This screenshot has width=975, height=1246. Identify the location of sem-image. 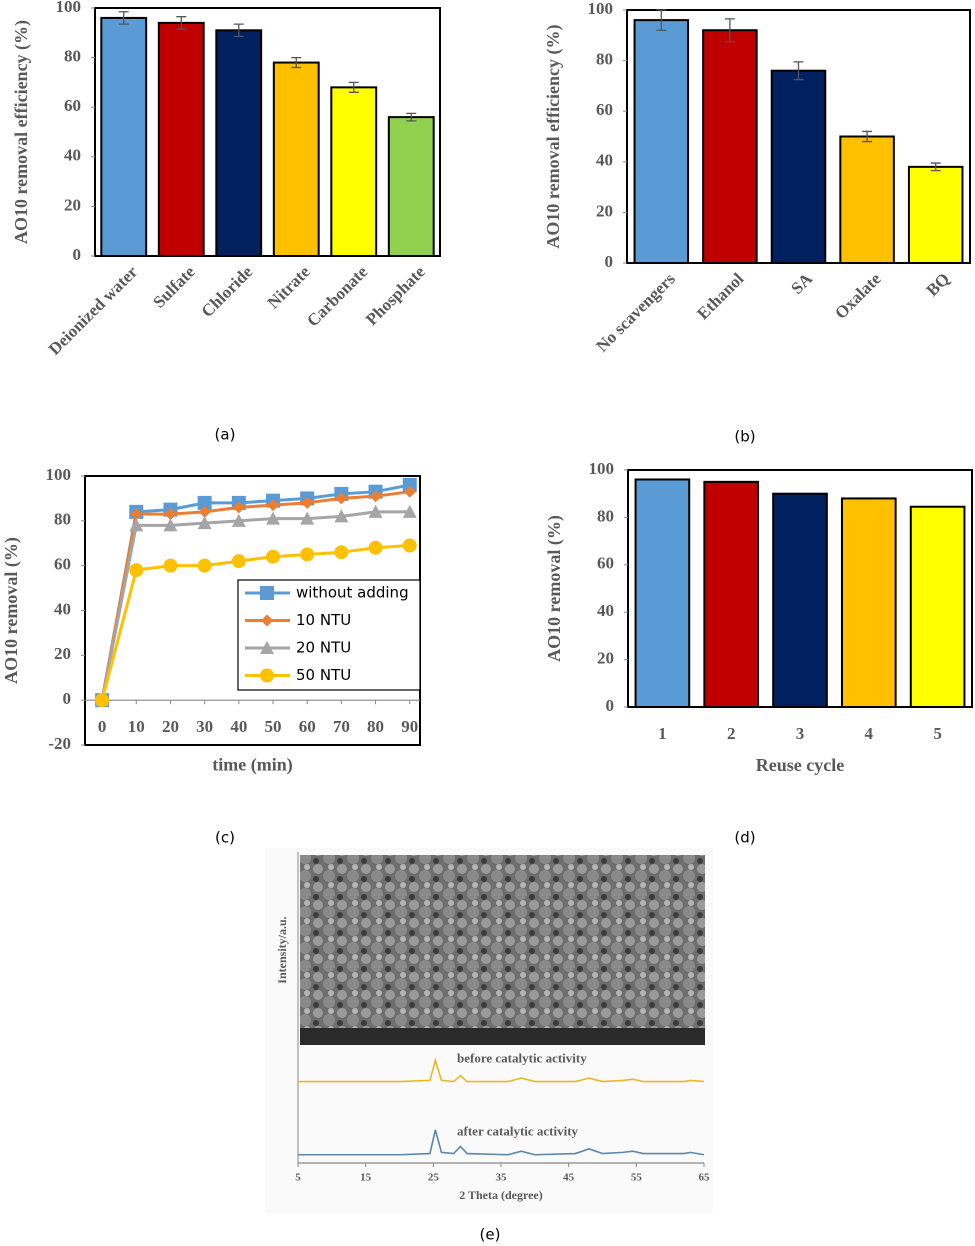
(502, 950).